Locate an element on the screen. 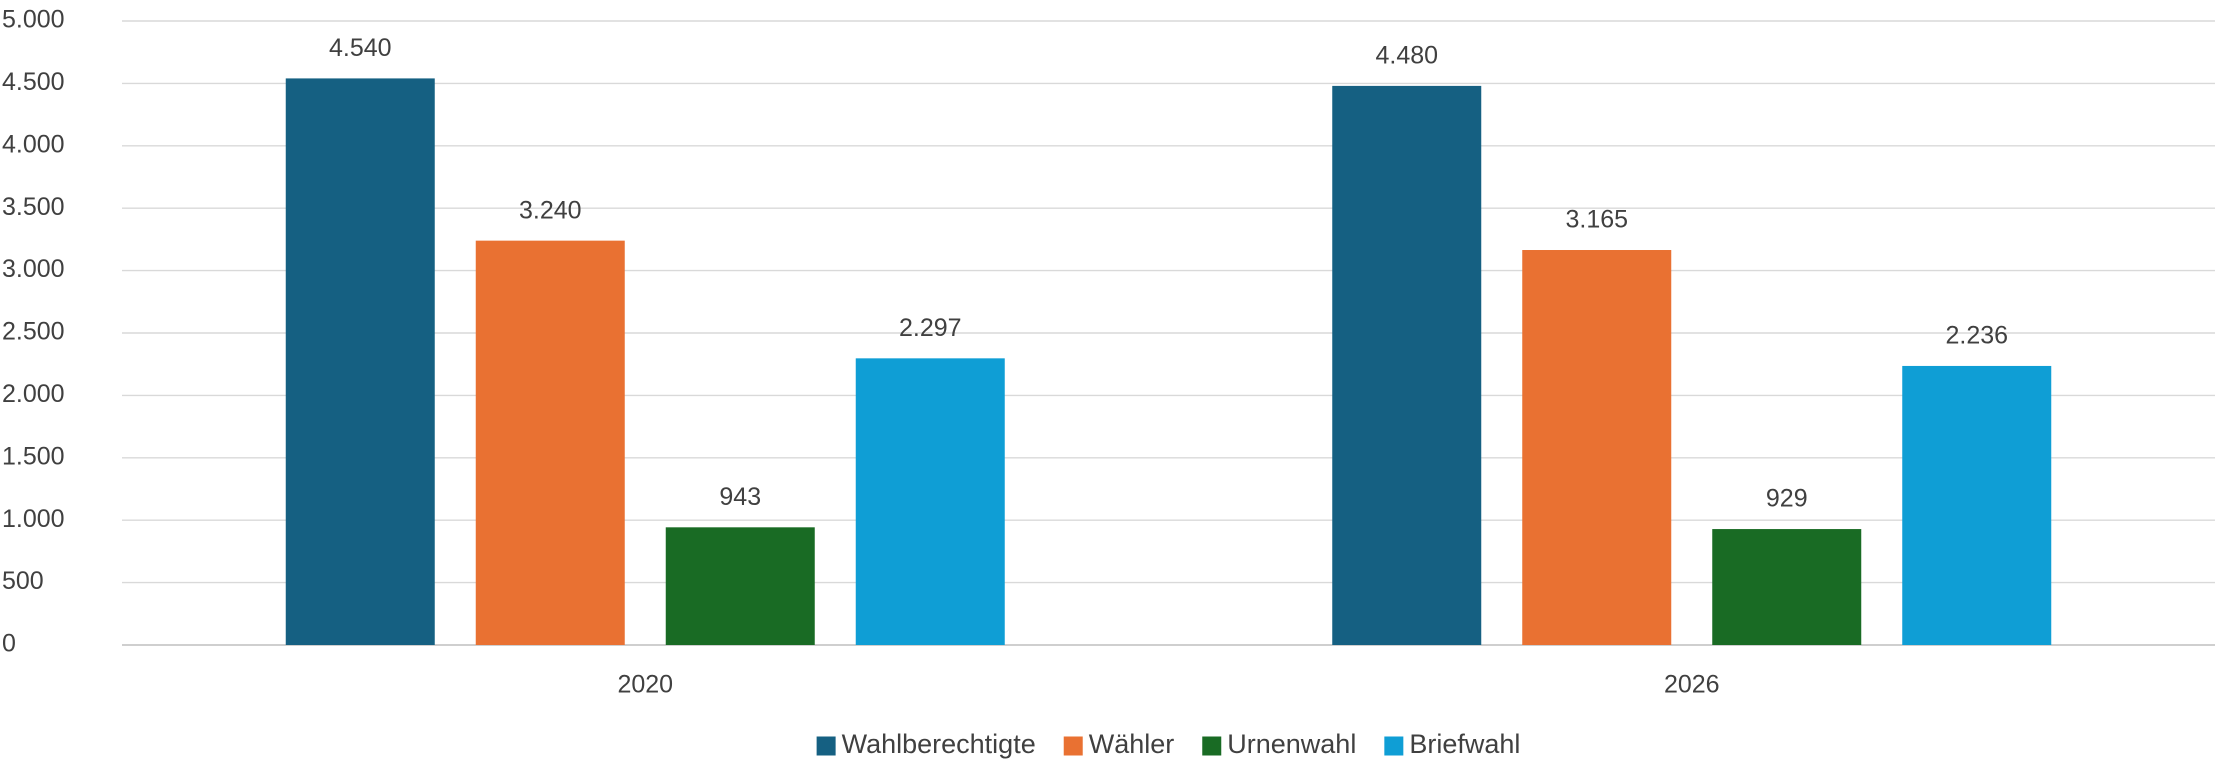 Image resolution: width=2219 pixels, height=762 pixels. data-label: 2.236 is located at coordinates (1976, 336).